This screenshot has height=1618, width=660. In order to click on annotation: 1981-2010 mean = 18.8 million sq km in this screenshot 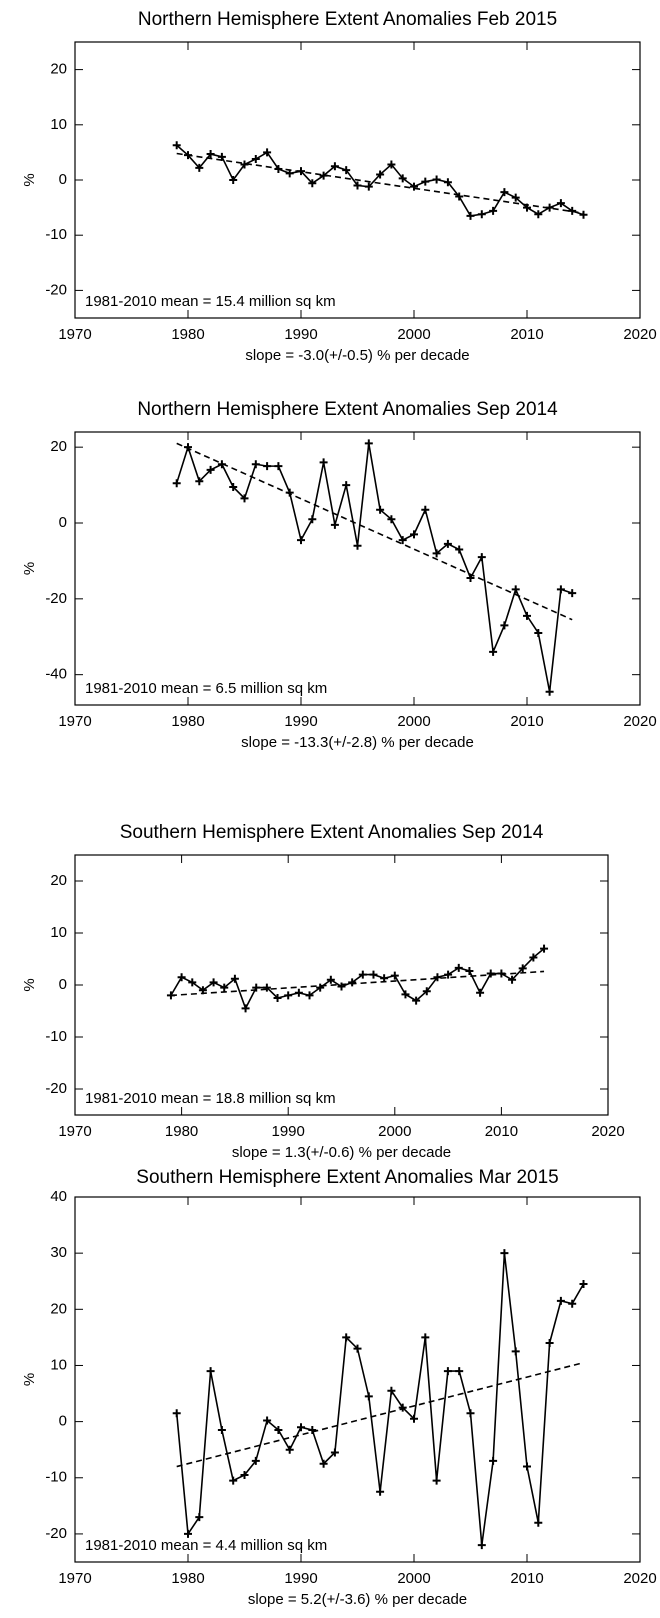, I will do `click(210, 1098)`.